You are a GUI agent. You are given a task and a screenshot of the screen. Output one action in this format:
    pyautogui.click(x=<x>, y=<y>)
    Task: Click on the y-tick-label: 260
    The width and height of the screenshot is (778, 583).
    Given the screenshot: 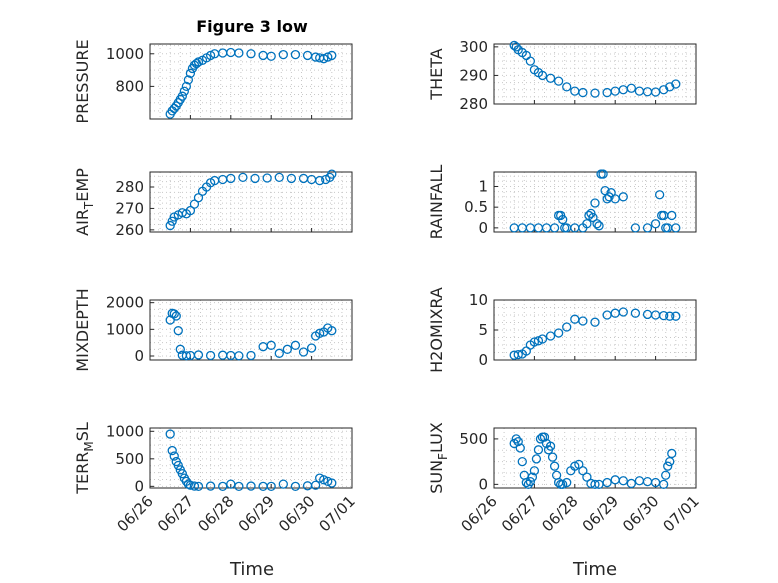 What is the action you would take?
    pyautogui.click(x=129, y=230)
    